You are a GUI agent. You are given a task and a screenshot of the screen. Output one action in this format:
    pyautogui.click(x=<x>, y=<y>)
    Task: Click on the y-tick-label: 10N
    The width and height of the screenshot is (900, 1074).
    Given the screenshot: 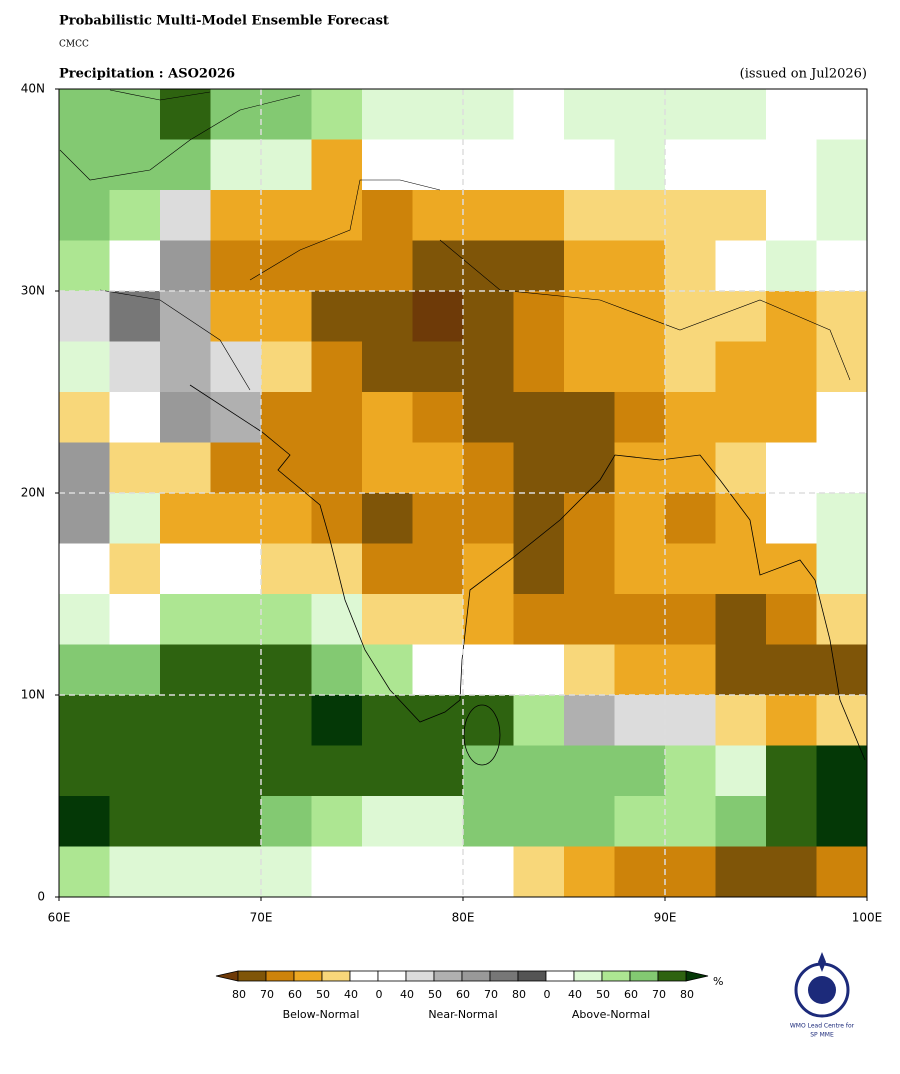 What is the action you would take?
    pyautogui.click(x=33, y=695)
    